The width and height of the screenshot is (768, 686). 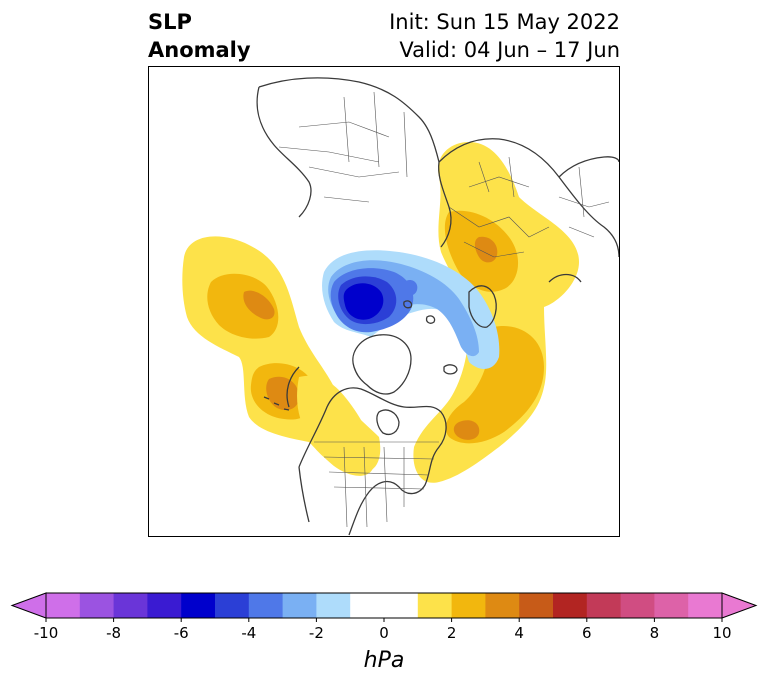 I want to click on colorbar-tick-label: 0, so click(x=384, y=633).